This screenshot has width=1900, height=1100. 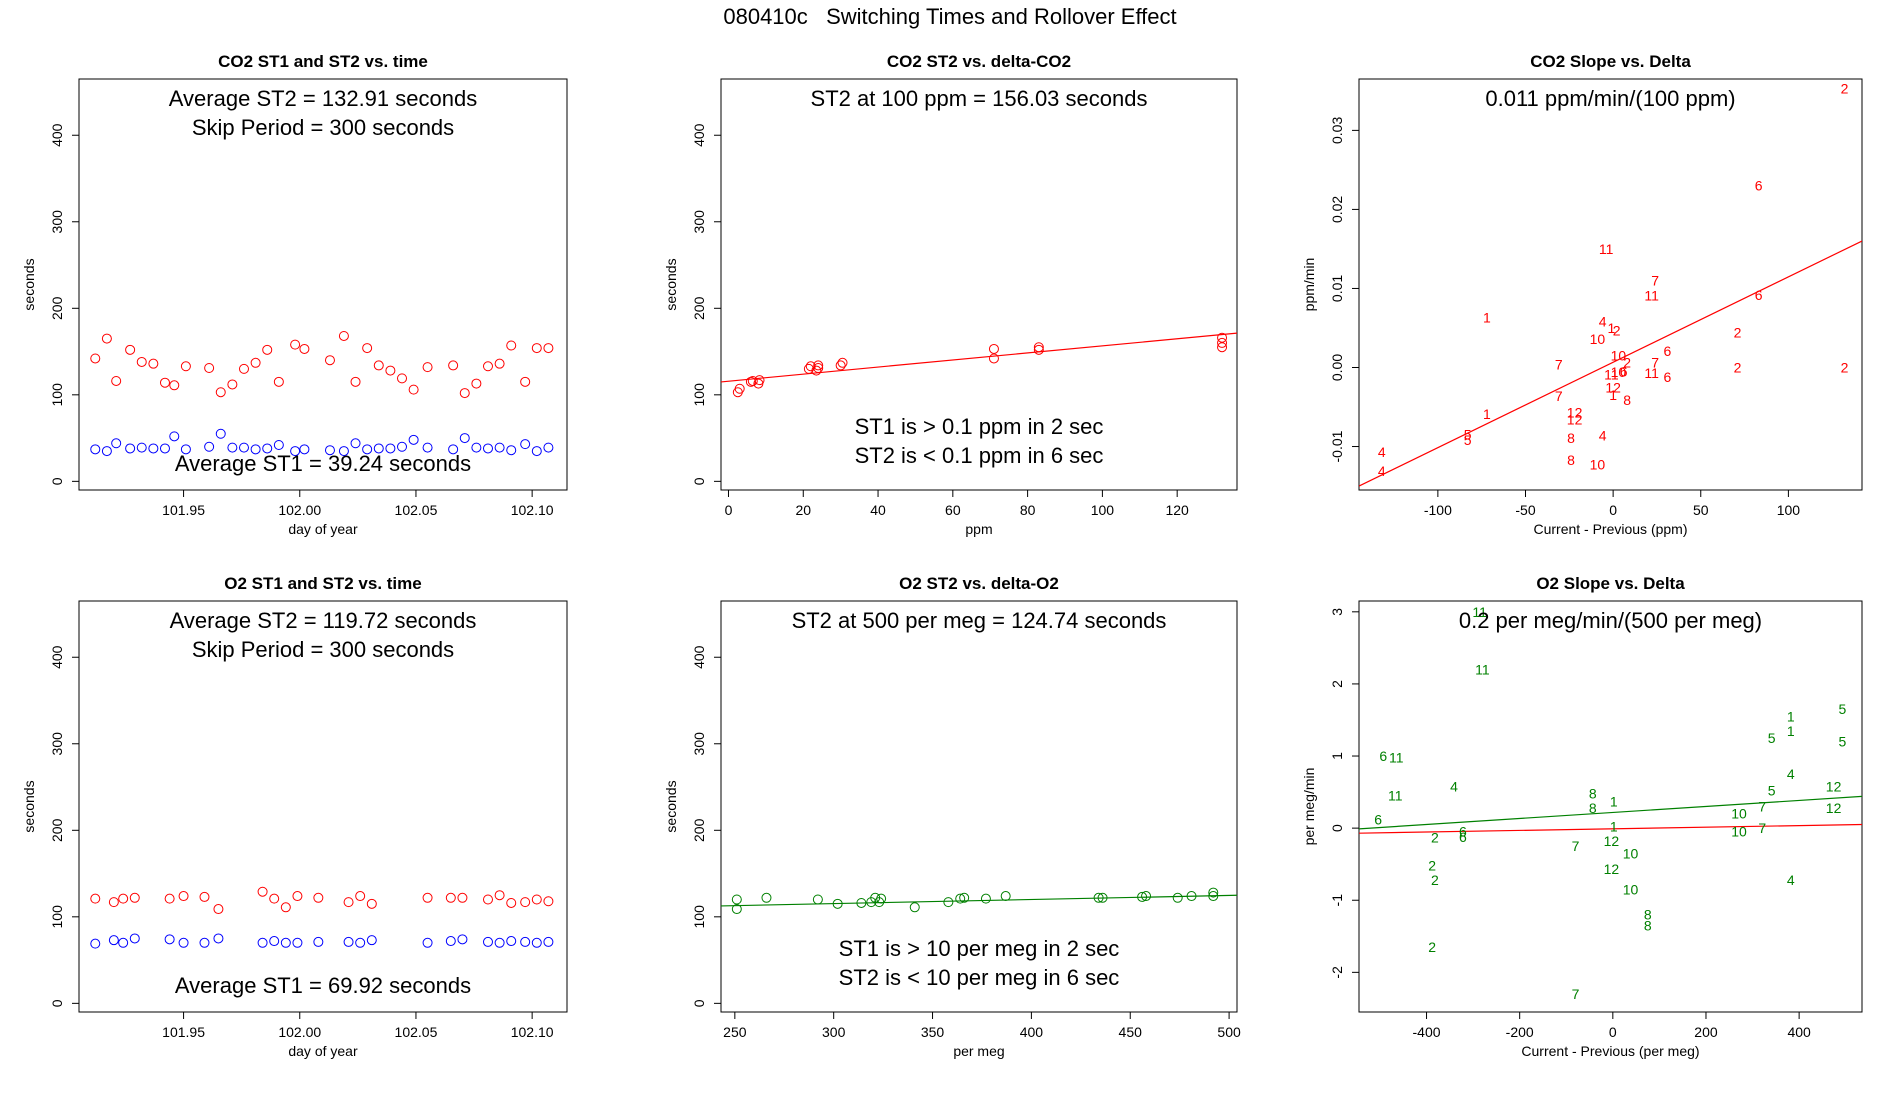 I want to click on y-axis-label: ppm/min, so click(x=1309, y=285).